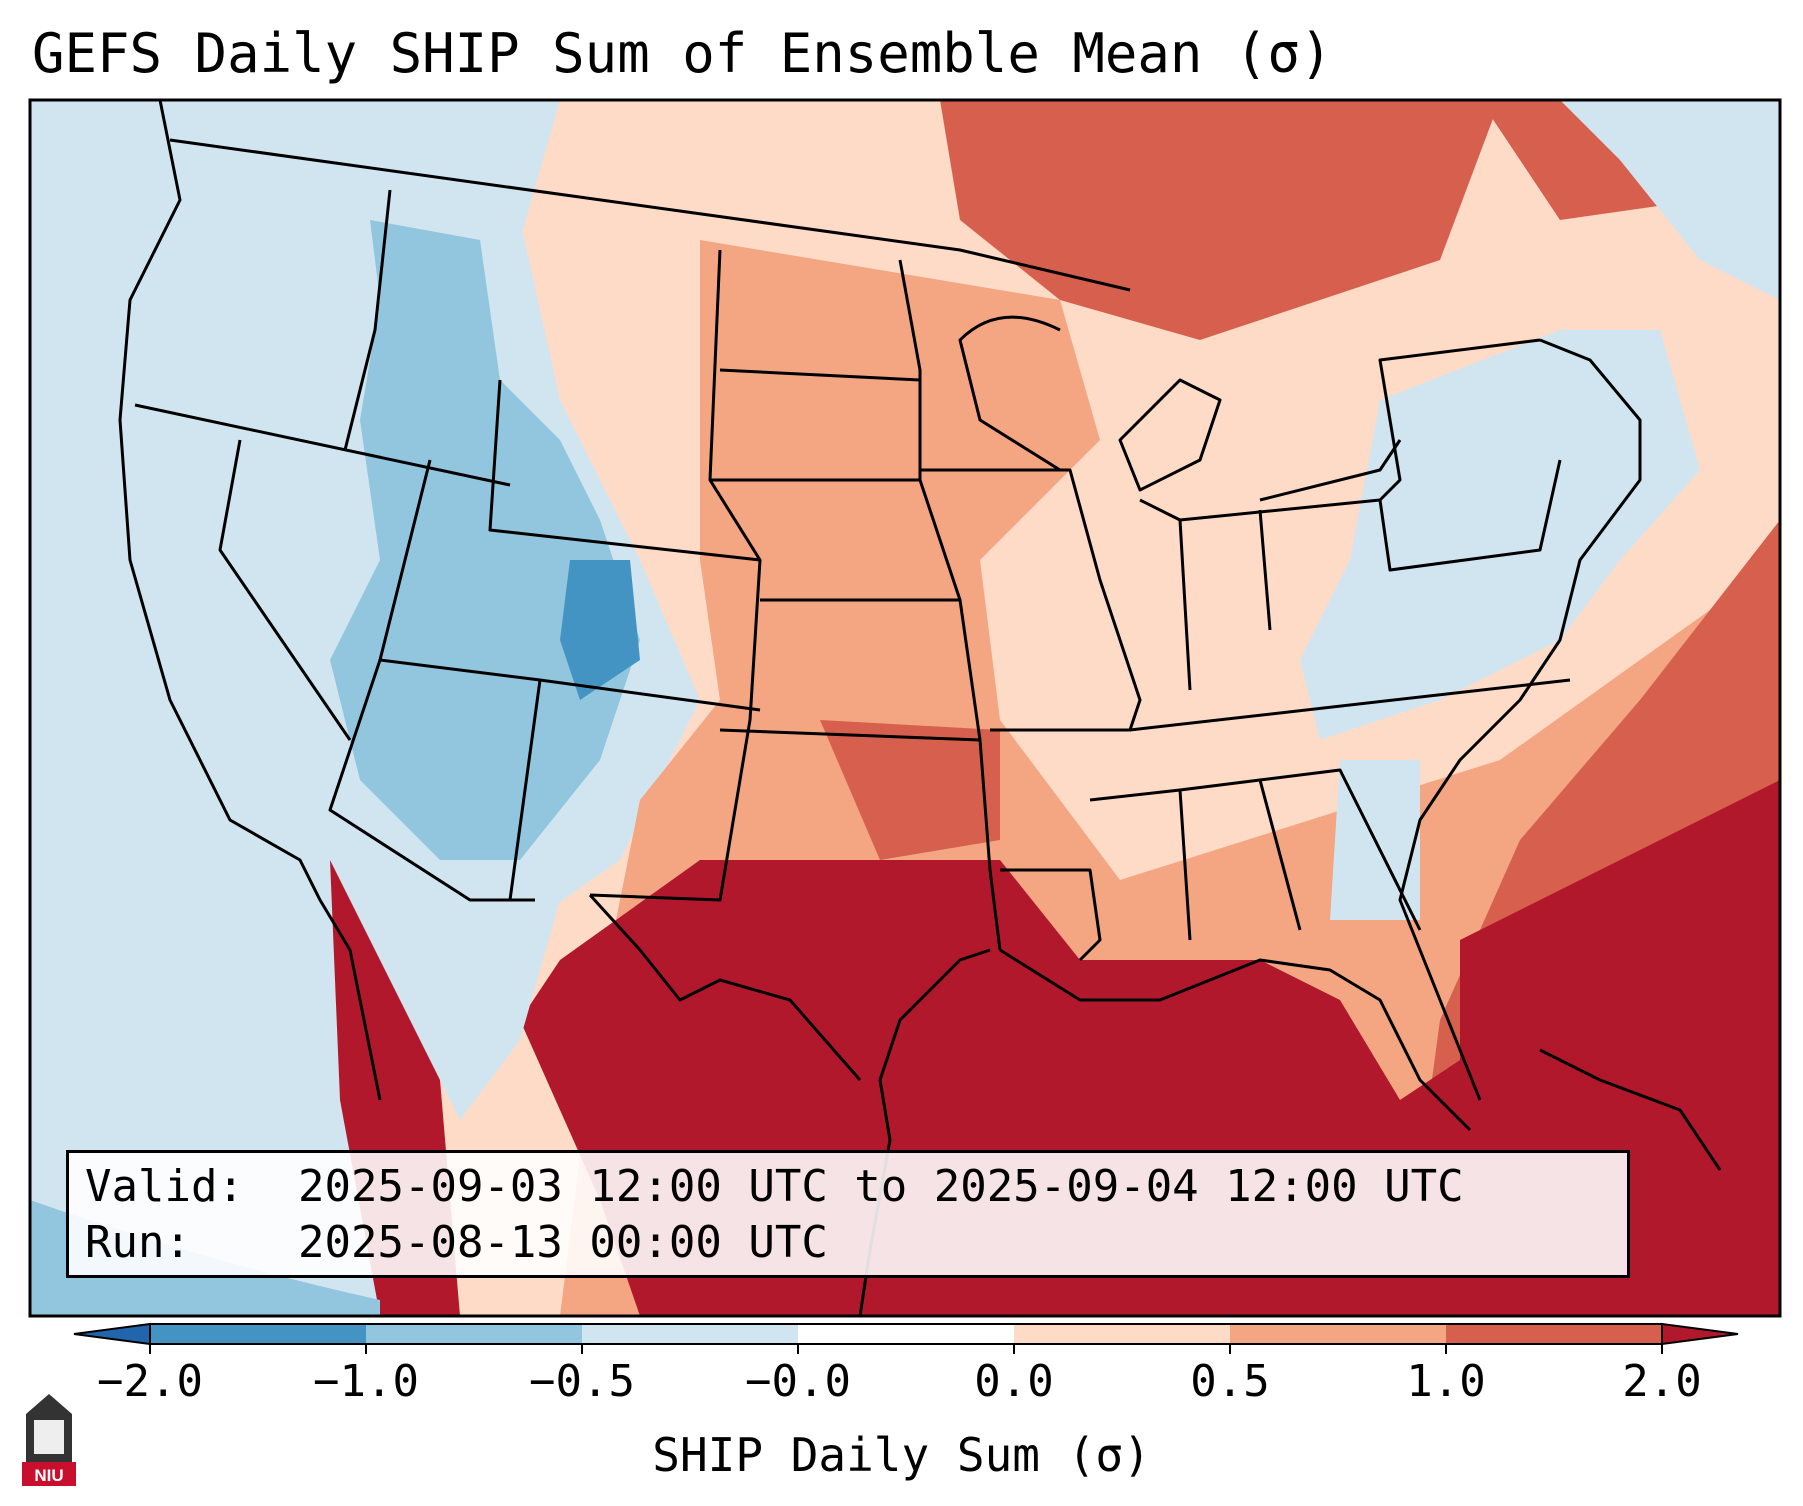 This screenshot has height=1506, width=1803. Describe the element at coordinates (1220, 220) in the screenshot. I see `anomaly-region-warm-northeast` at that location.